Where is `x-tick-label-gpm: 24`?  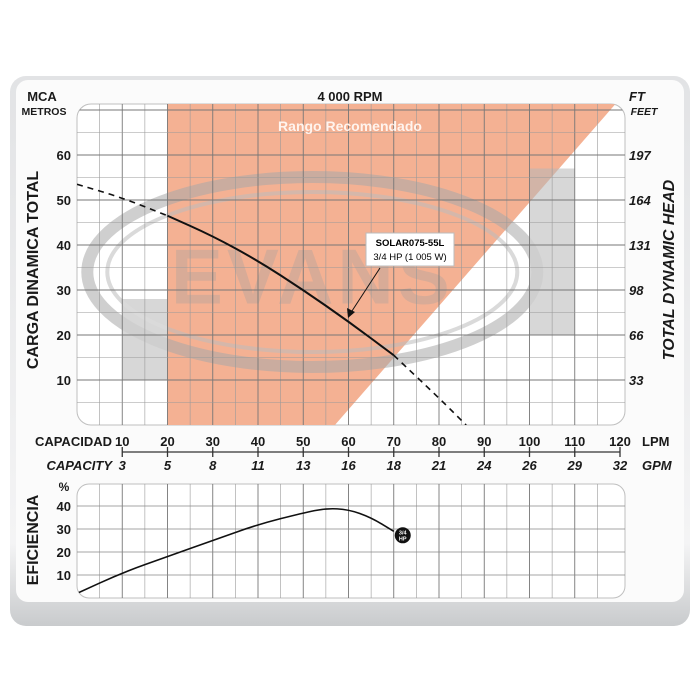 x-tick-label-gpm: 24 is located at coordinates (484, 465).